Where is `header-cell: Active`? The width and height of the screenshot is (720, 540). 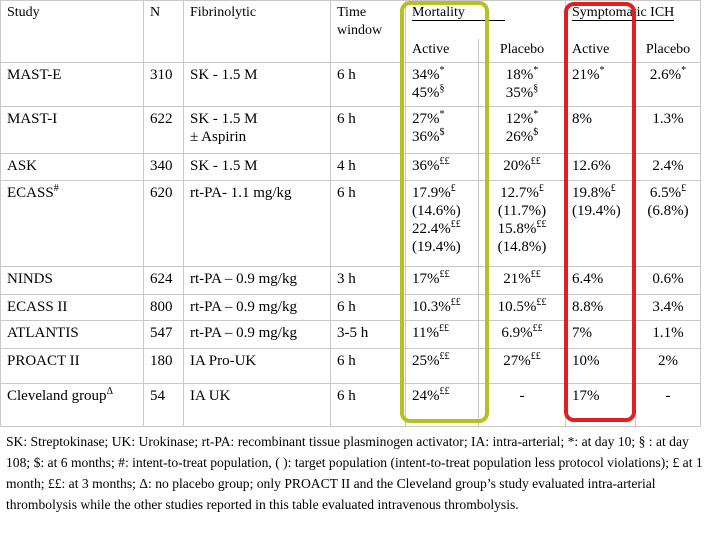 header-cell: Active is located at coordinates (442, 50).